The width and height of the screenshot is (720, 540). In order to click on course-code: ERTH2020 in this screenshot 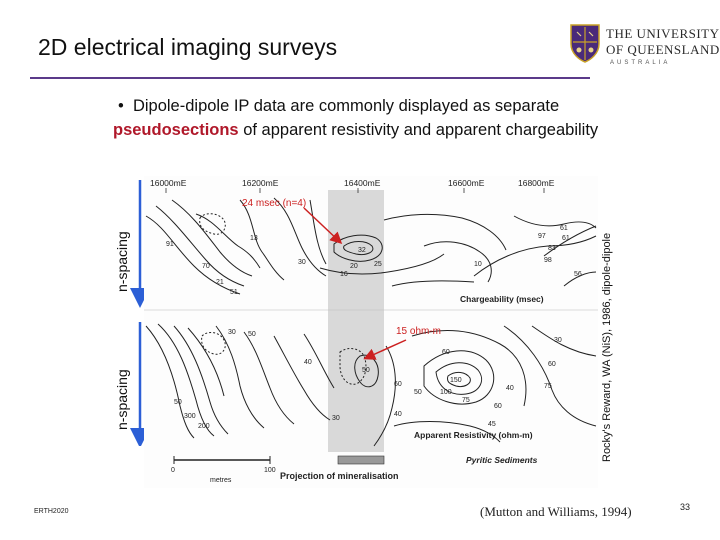, I will do `click(51, 511)`.